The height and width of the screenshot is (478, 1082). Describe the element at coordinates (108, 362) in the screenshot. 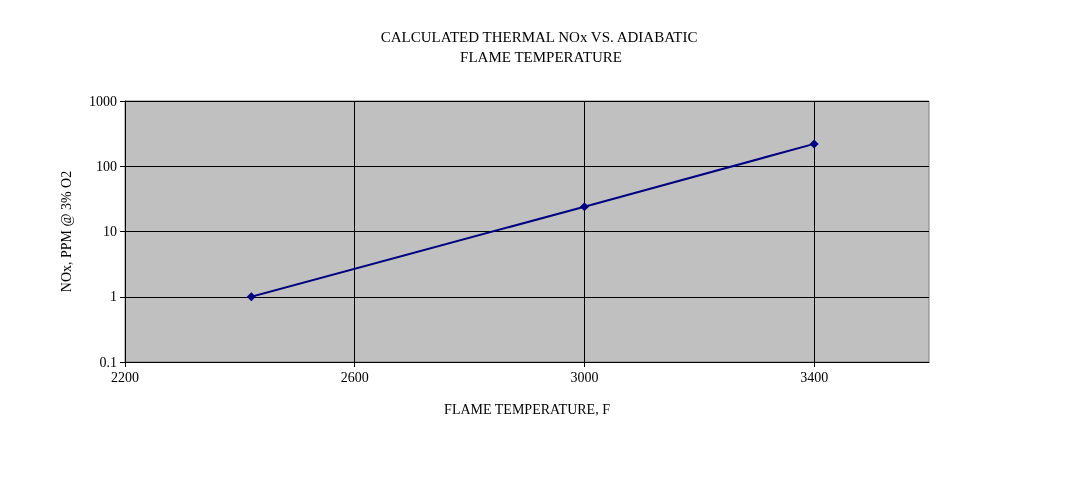

I see `y-tick-label: 0.1` at that location.